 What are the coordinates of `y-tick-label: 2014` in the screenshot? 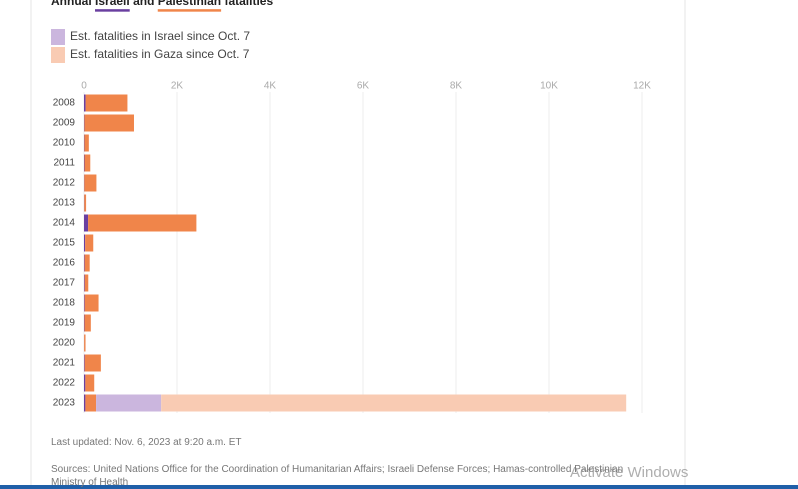 It's located at (64, 223).